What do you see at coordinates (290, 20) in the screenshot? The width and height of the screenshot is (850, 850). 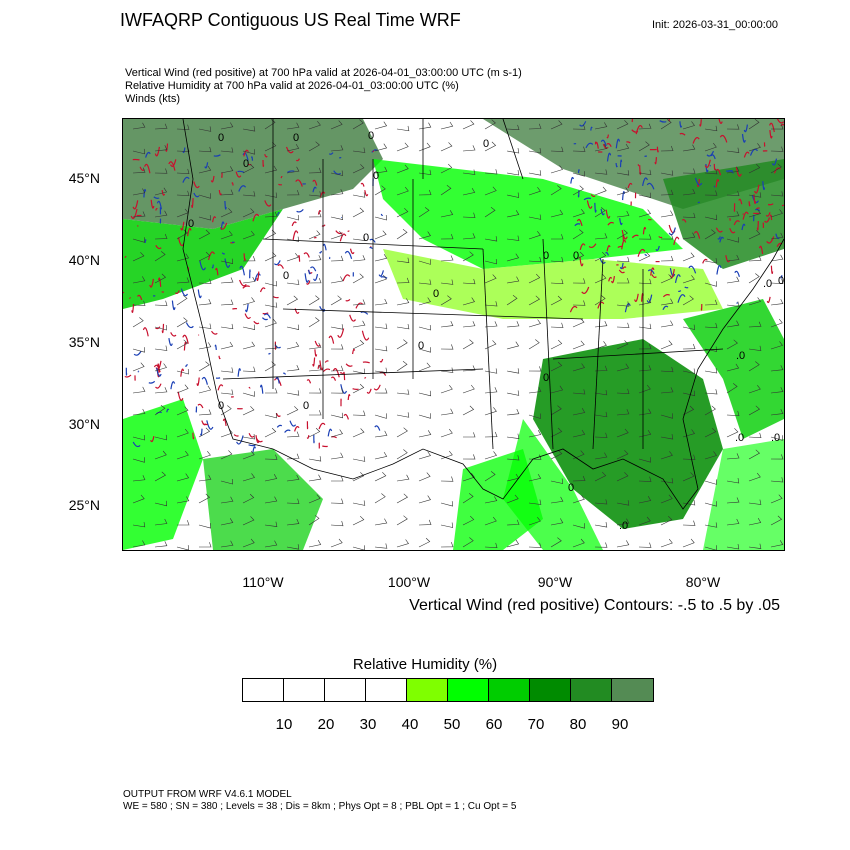 I see `plot-title: IWFAQRP Contiguous US Real Time WRF` at bounding box center [290, 20].